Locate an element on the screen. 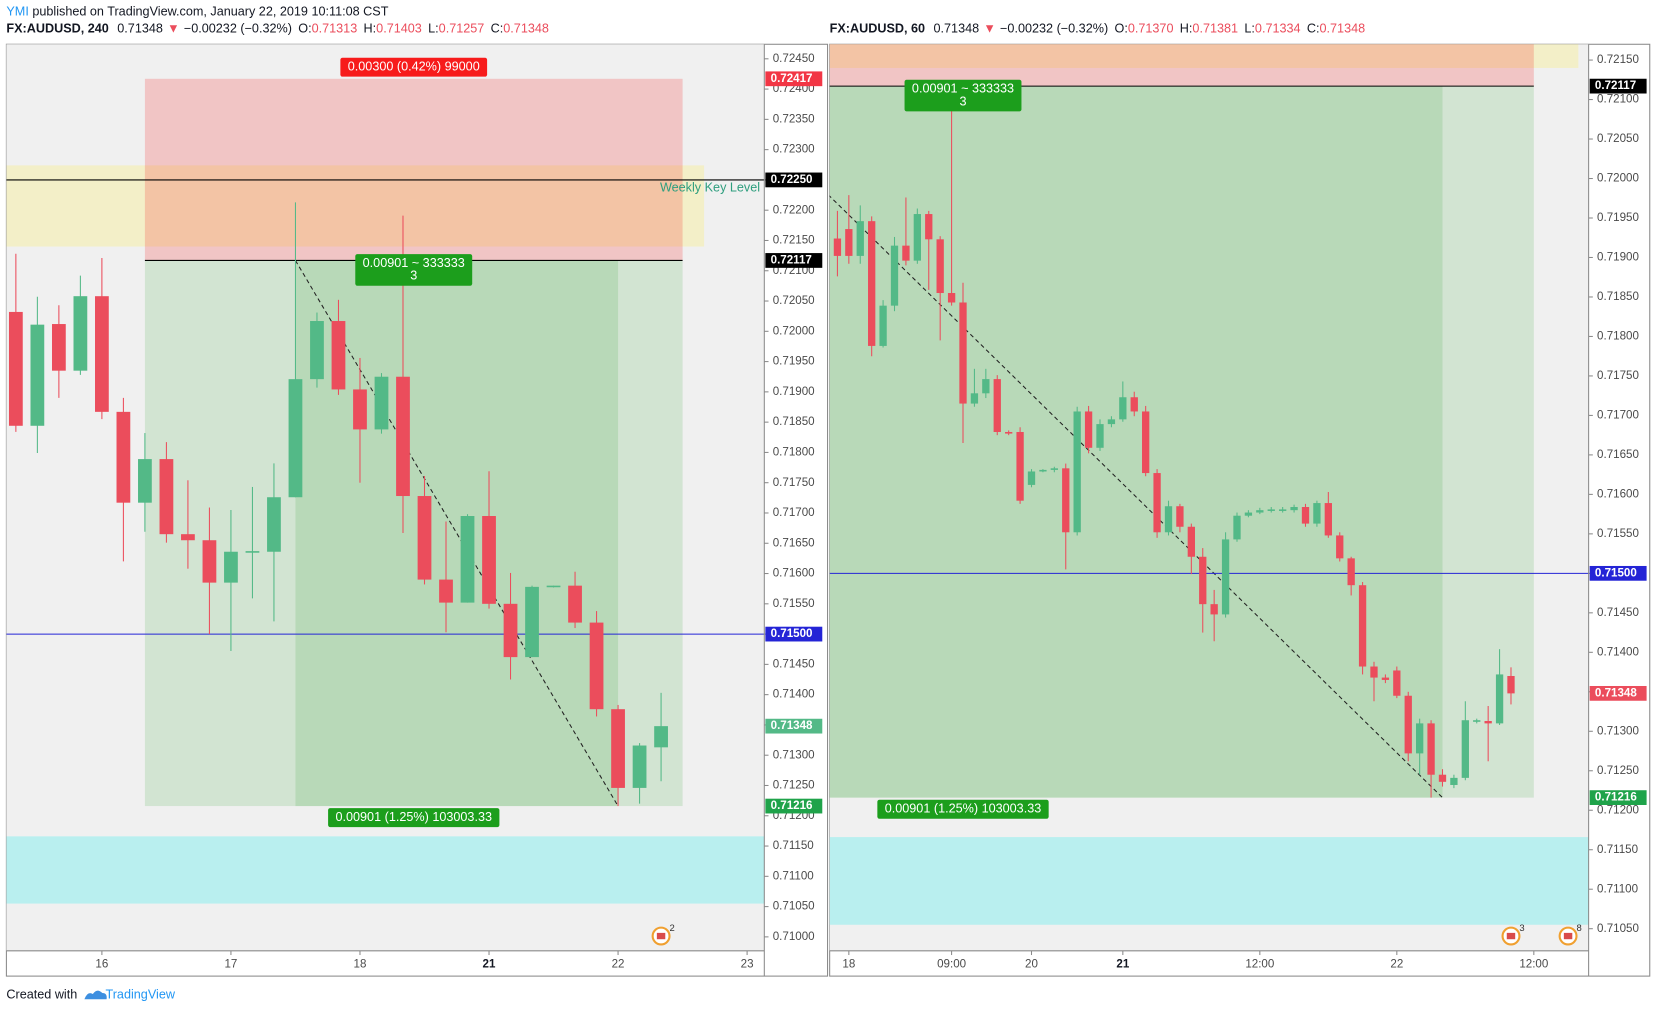  x-tick-label: 12:00 is located at coordinates (1259, 965).